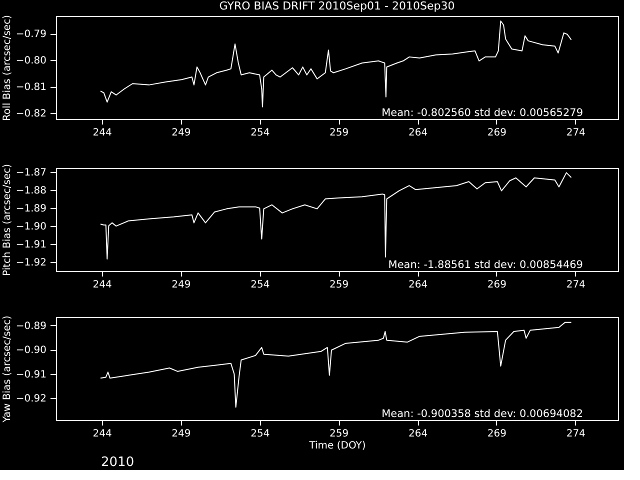 This screenshot has width=640, height=480. I want to click on y-tick-label: −0.92, so click(31, 399).